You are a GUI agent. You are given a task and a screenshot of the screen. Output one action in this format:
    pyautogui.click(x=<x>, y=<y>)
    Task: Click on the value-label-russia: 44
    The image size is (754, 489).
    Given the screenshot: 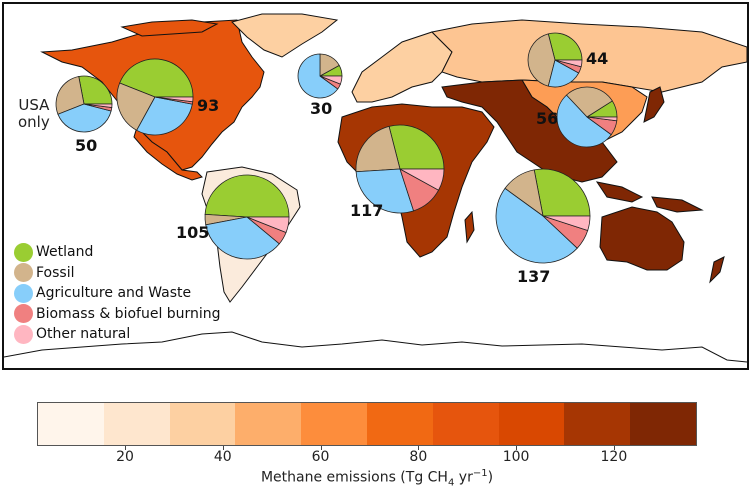 What is the action you would take?
    pyautogui.click(x=597, y=58)
    